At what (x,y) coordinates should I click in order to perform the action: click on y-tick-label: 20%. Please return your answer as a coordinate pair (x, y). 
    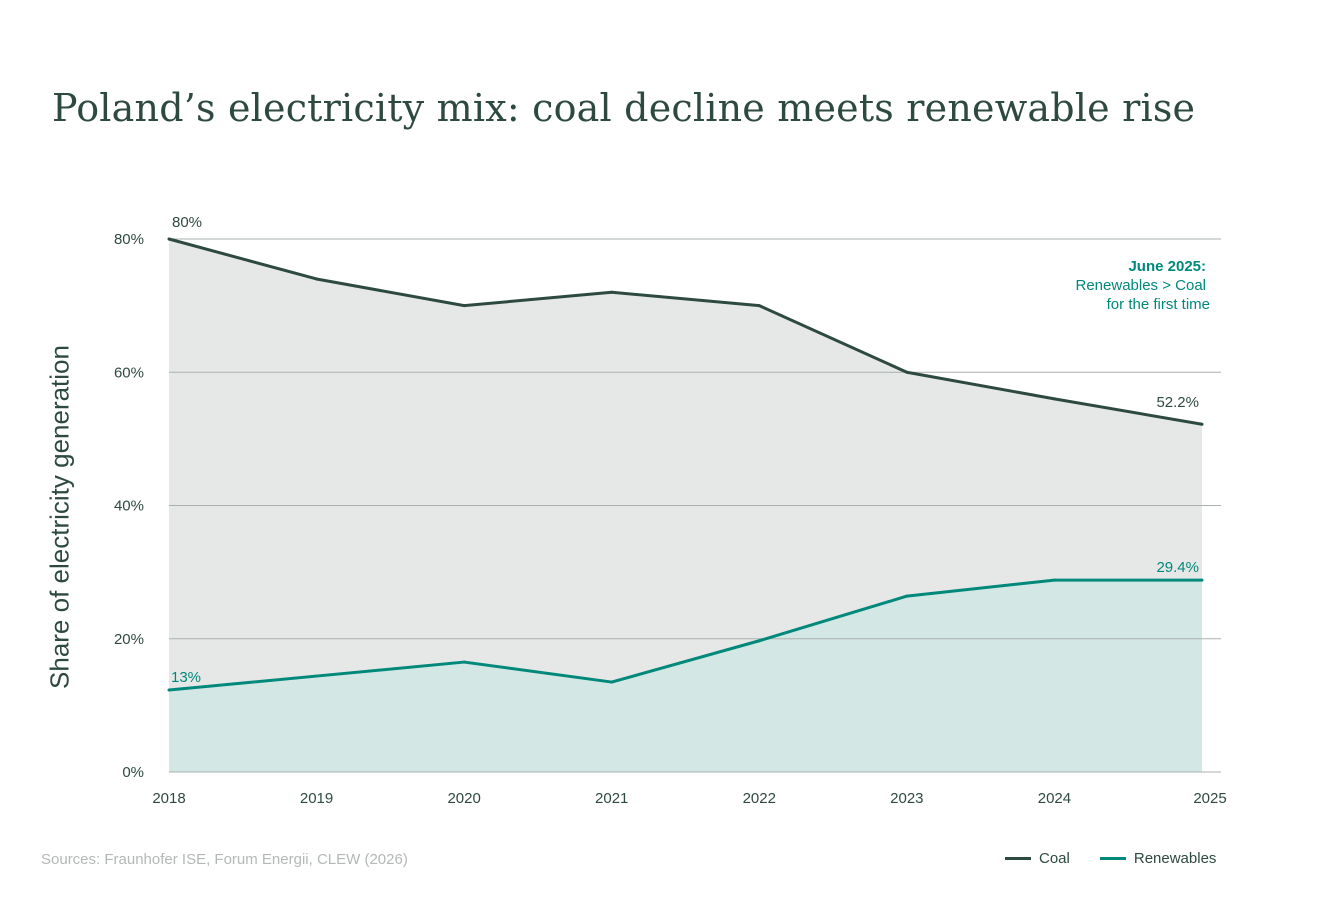
    Looking at the image, I should click on (129, 639).